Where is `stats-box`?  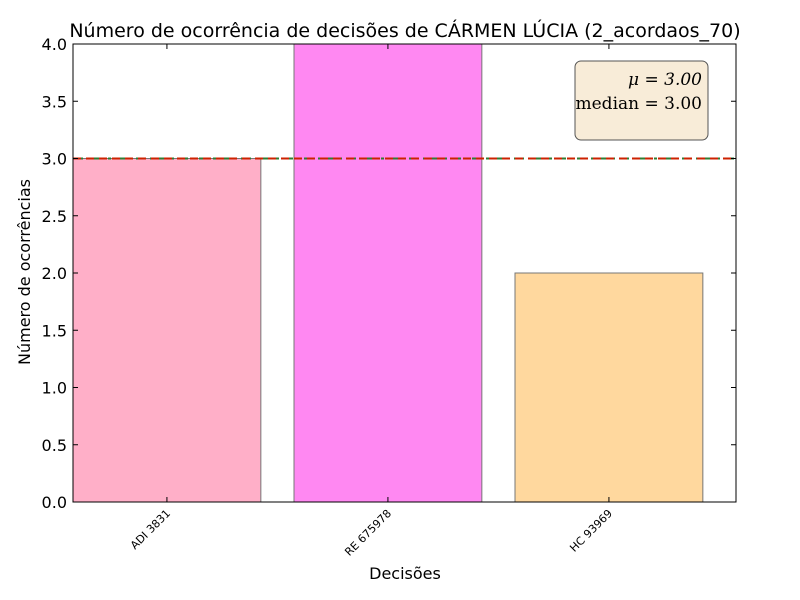 stats-box is located at coordinates (641, 100).